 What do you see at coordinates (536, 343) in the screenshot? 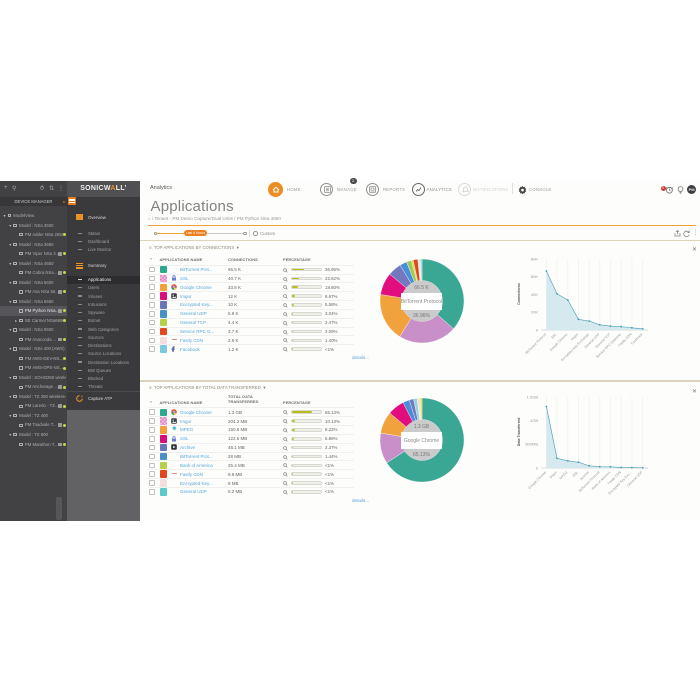
I see `svg-text: BitTorrent Protocol` at bounding box center [536, 343].